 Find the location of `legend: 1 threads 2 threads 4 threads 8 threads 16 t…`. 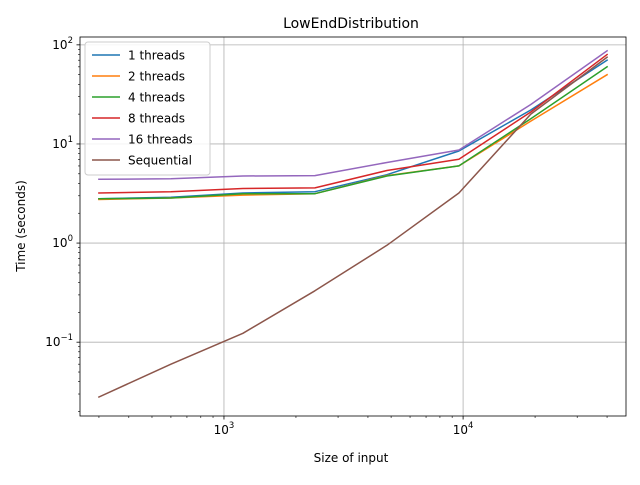

legend: 1 threads 2 threads 4 threads 8 threads 16 t… is located at coordinates (147, 108).